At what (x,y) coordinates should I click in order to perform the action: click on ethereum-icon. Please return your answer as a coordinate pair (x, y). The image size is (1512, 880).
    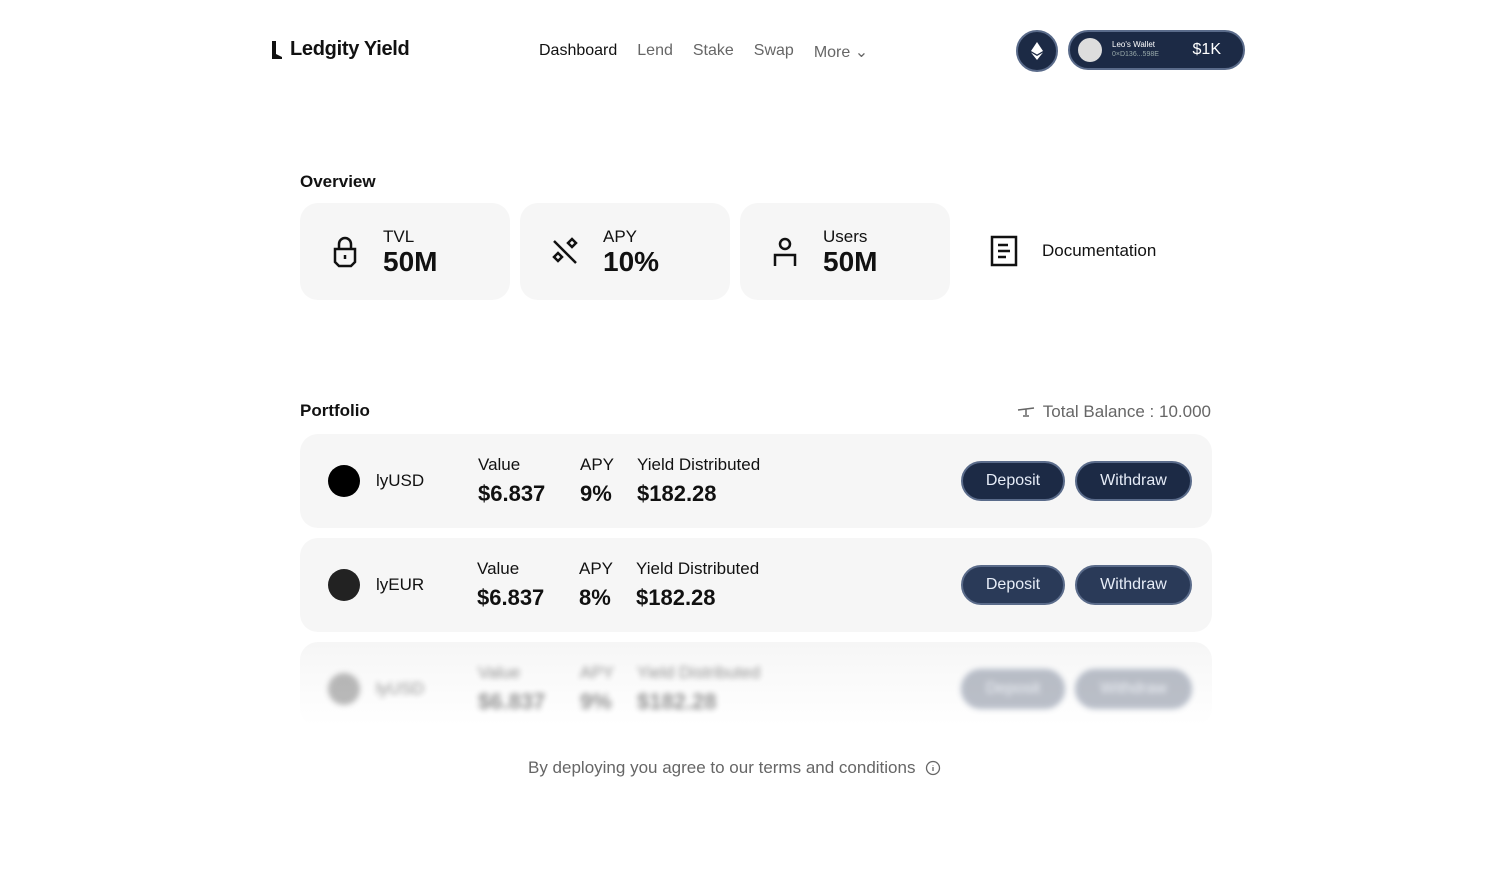
    Looking at the image, I should click on (1037, 51).